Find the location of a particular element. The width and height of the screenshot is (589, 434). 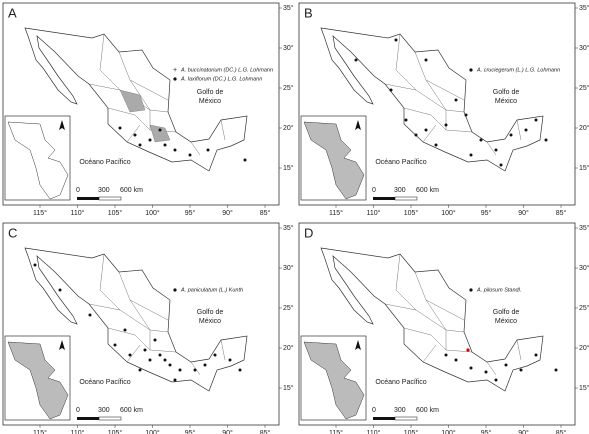

legend-entry: A. paniculatum (L.) Kunth is located at coordinates (211, 290).